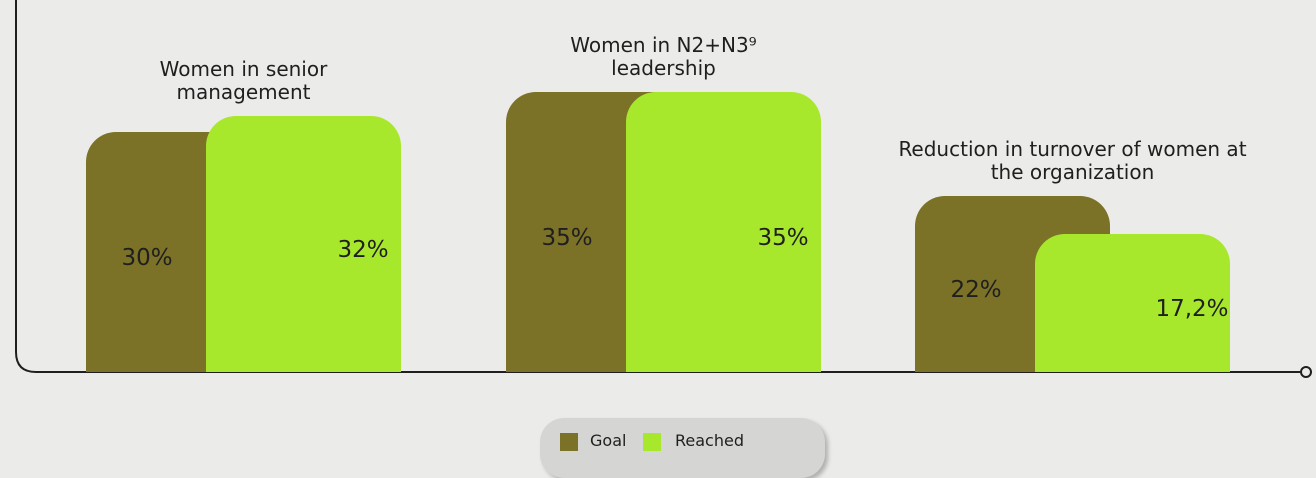 Image resolution: width=1316 pixels, height=478 pixels. Describe the element at coordinates (363, 250) in the screenshot. I see `value-label: 32%` at that location.